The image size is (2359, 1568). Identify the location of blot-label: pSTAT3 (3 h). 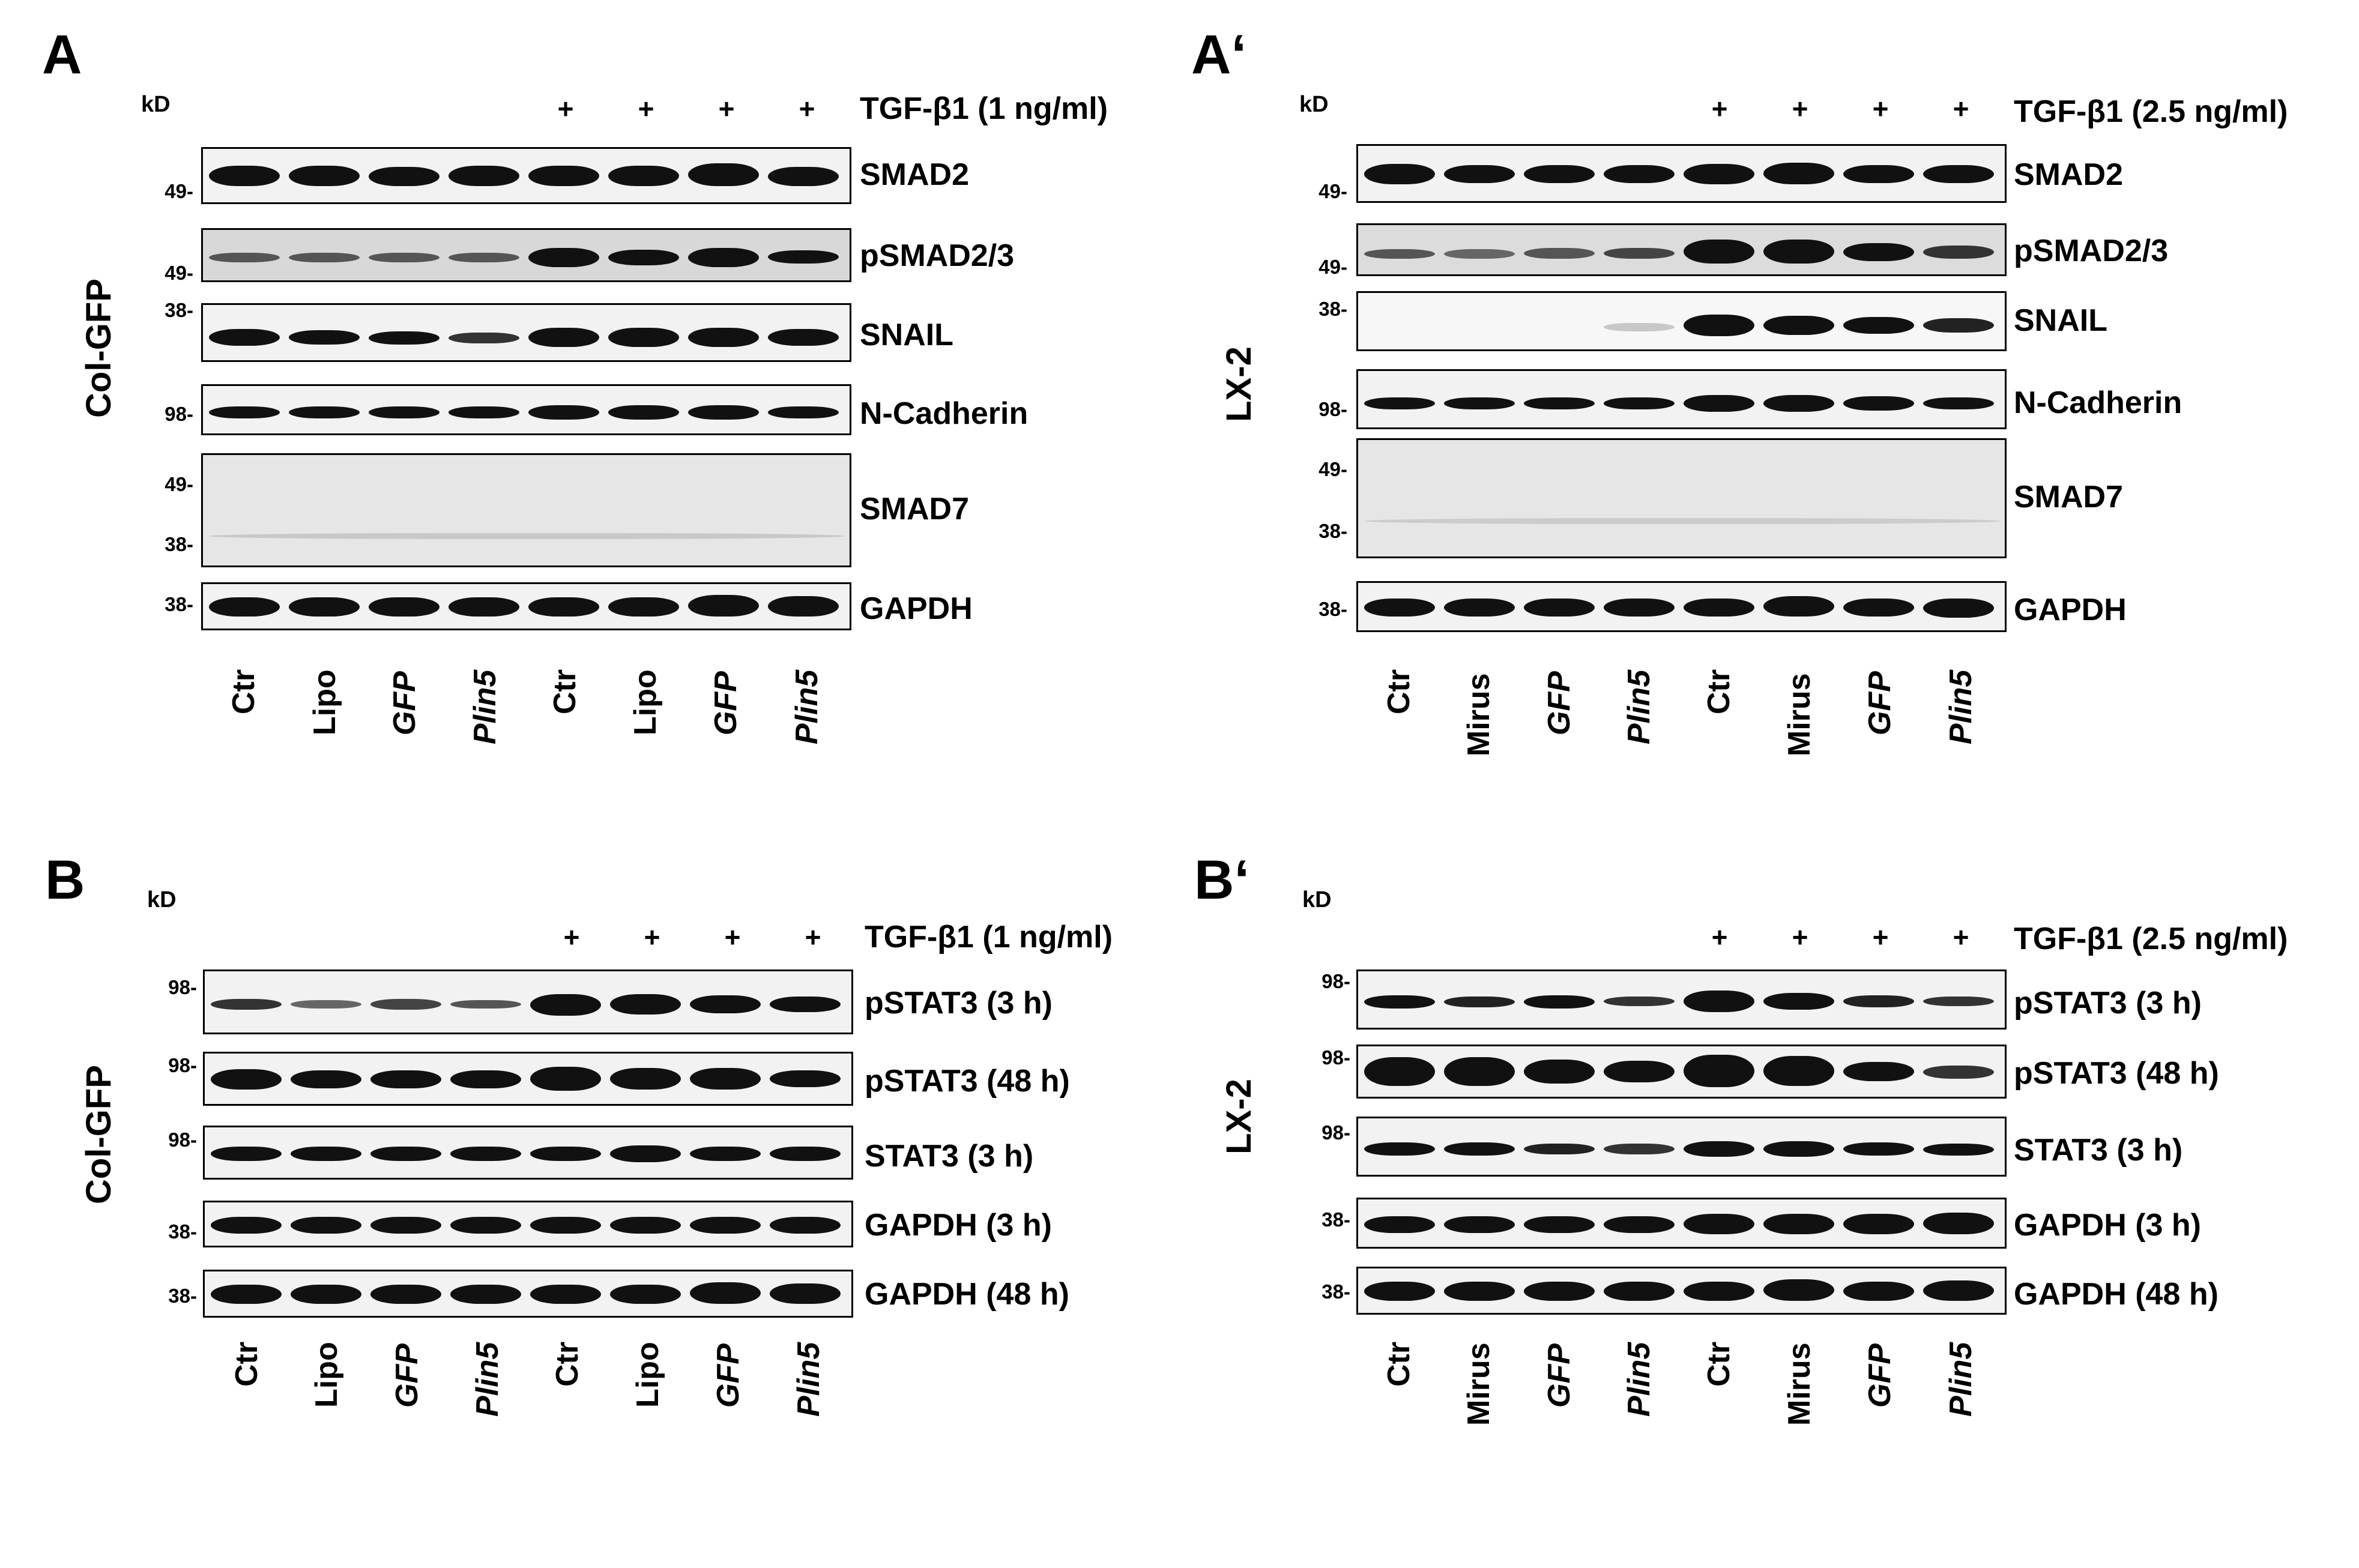
(2108, 1003).